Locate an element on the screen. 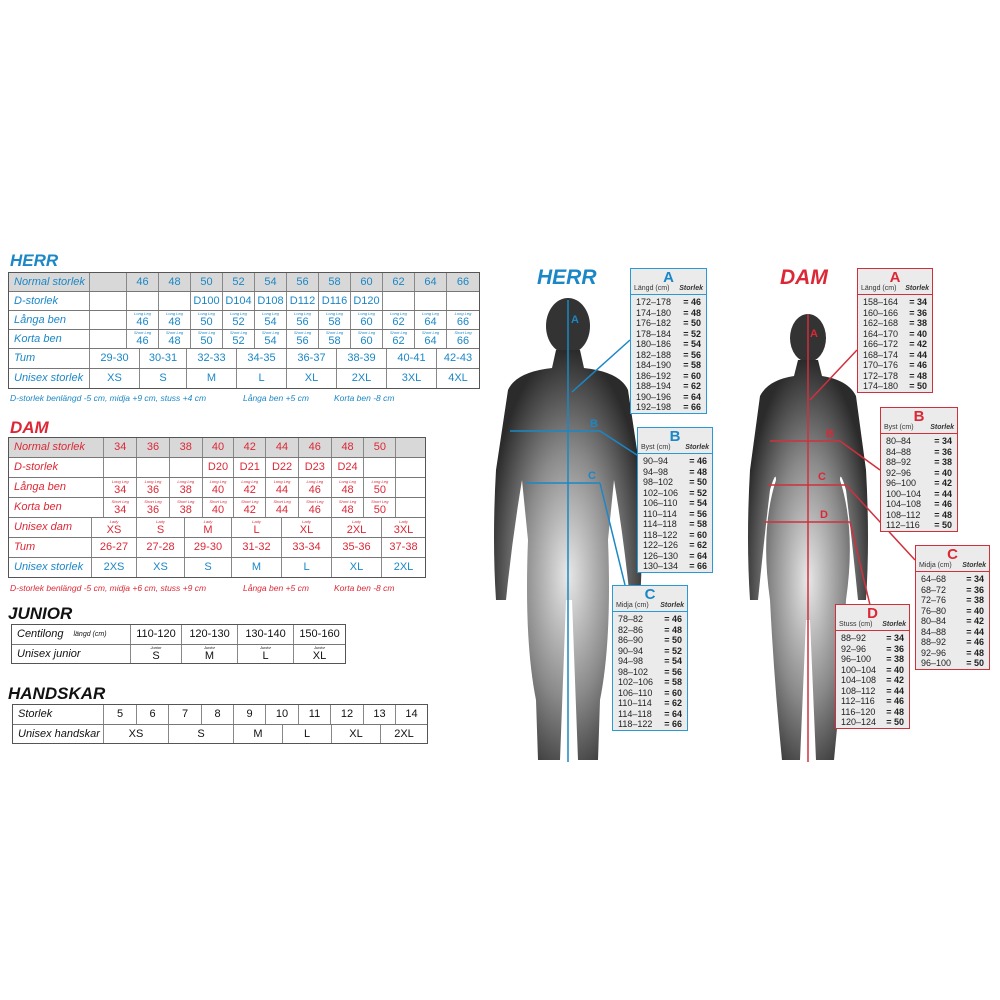 The image size is (1000, 1000). box-row: 100–104 = 40 is located at coordinates (872, 670).